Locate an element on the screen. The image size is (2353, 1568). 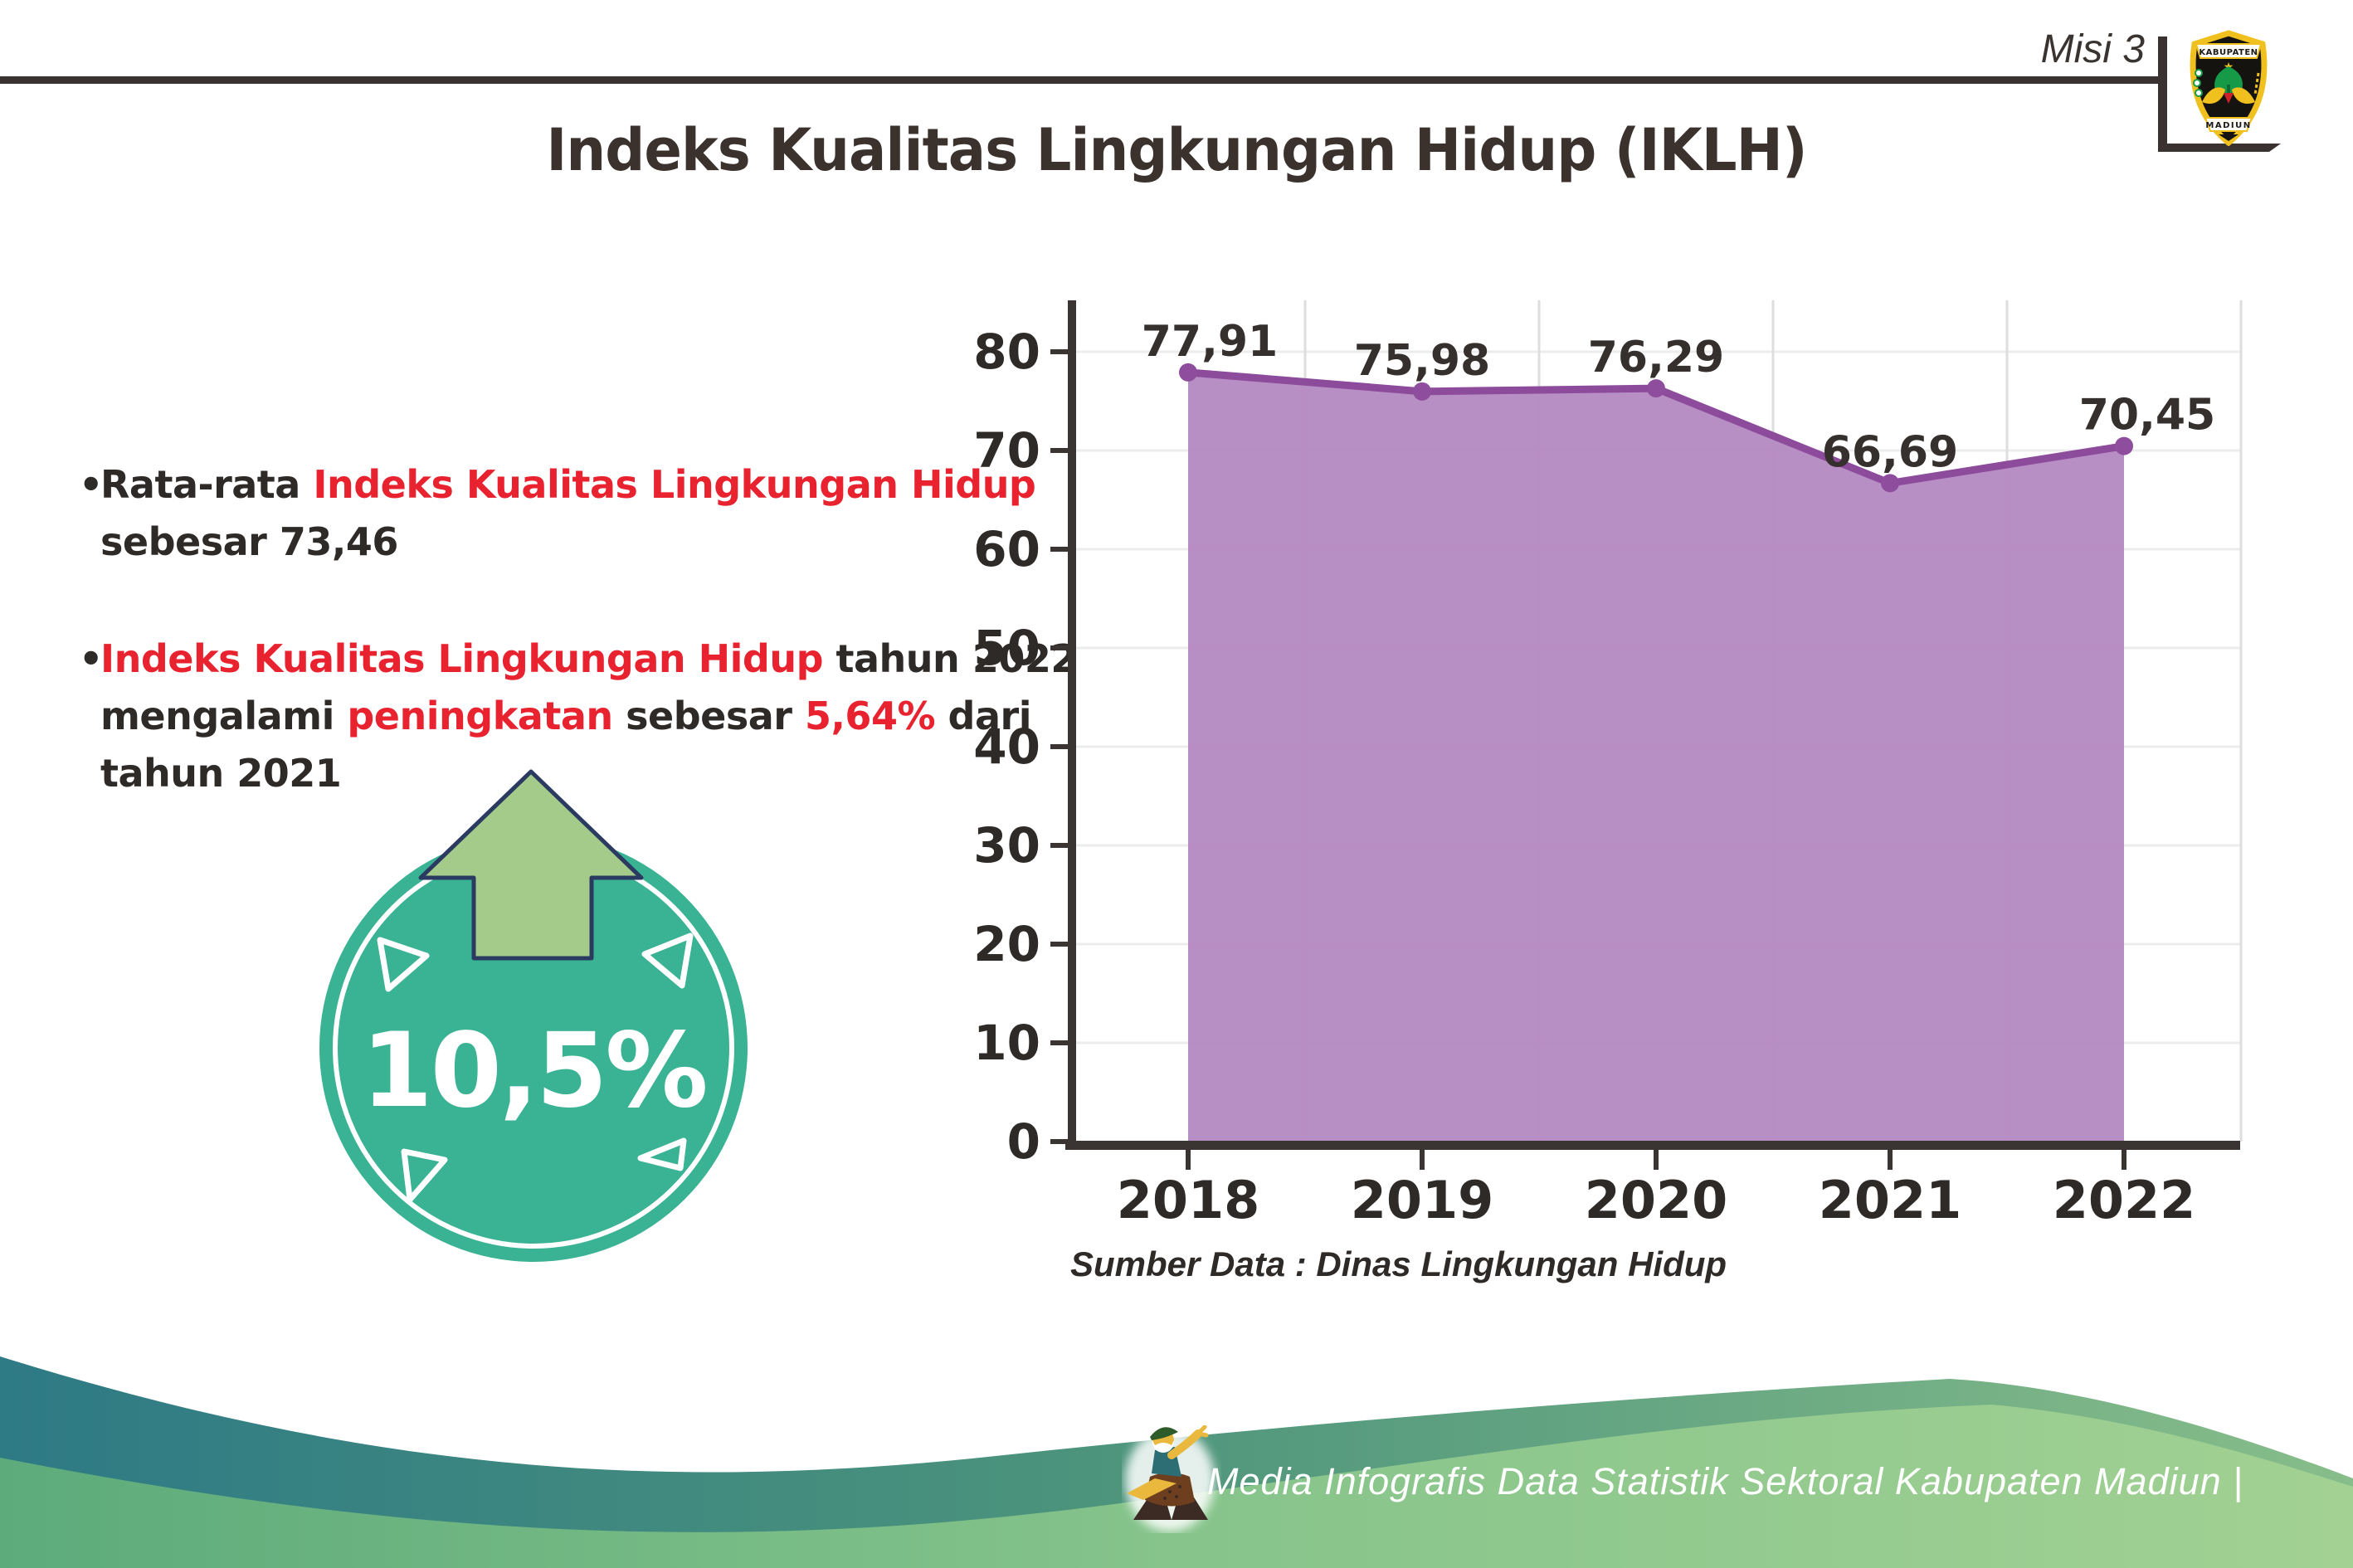
corner-bracket-underline is located at coordinates (2219, 148).